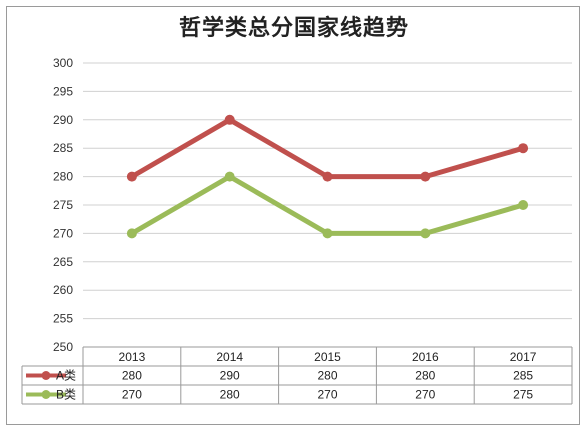  Describe the element at coordinates (63, 148) in the screenshot. I see `y-tick-label: 285` at that location.